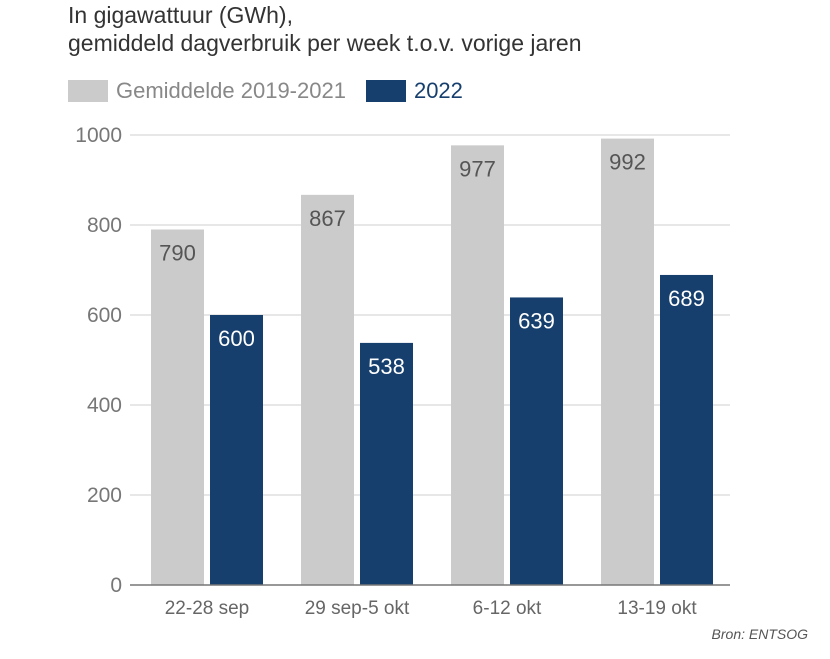 This screenshot has height=659, width=830. Describe the element at coordinates (477, 168) in the screenshot. I see `data-label-average: 977` at that location.